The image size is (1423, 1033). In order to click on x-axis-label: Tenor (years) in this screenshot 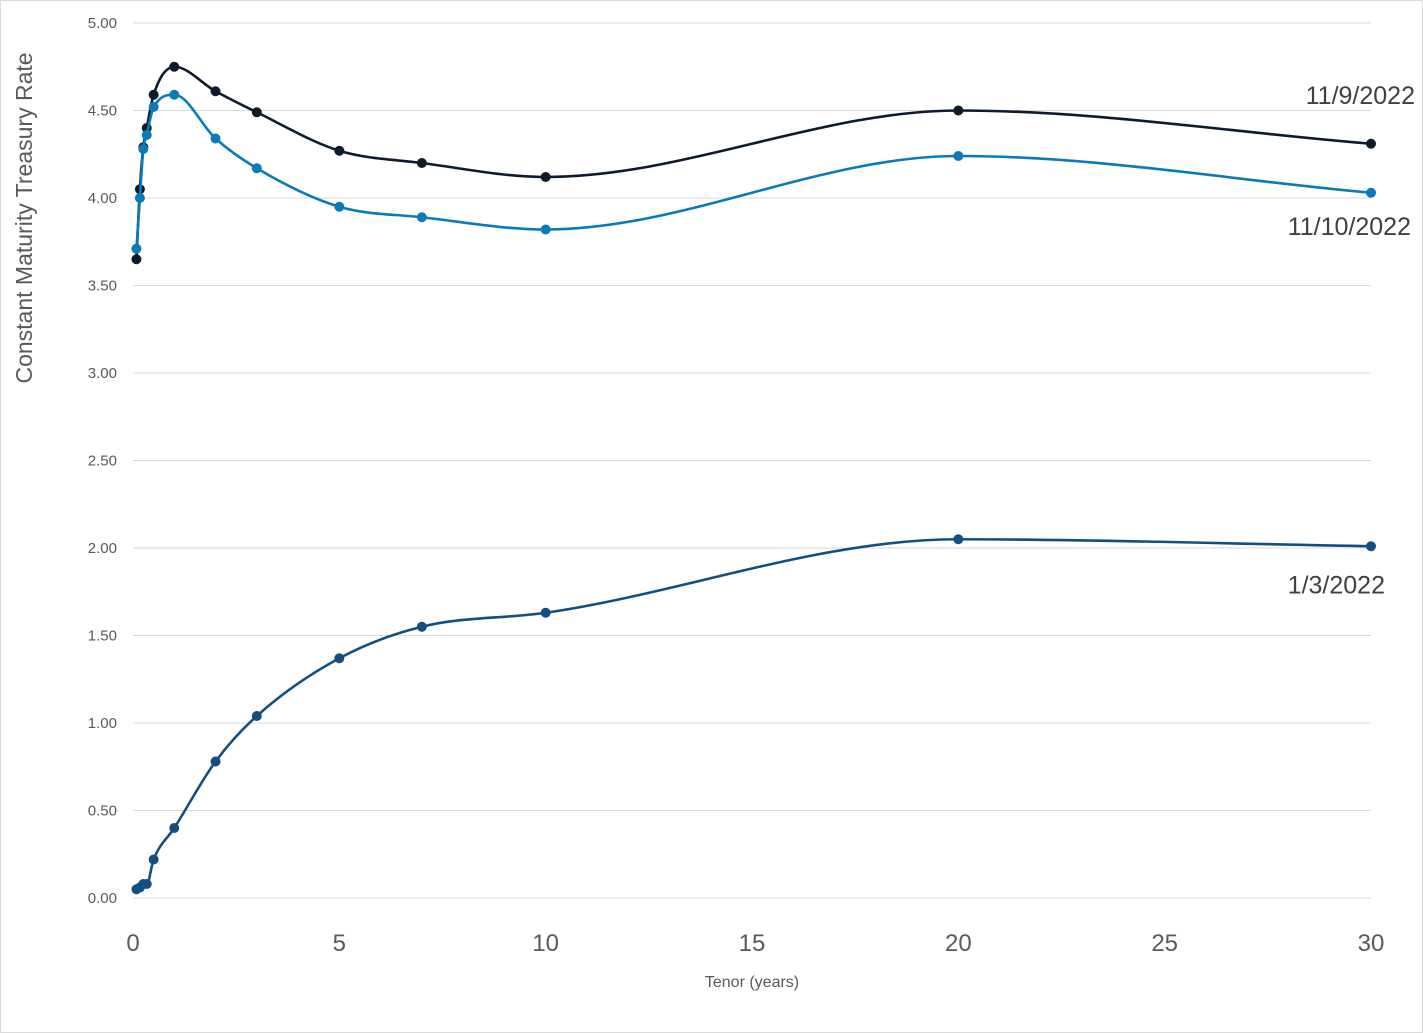, I will do `click(752, 982)`.